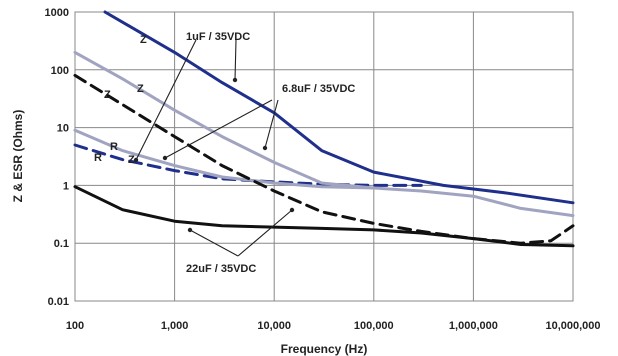  I want to click on y-axis-label: Z & ESR (Ohms), so click(18, 156).